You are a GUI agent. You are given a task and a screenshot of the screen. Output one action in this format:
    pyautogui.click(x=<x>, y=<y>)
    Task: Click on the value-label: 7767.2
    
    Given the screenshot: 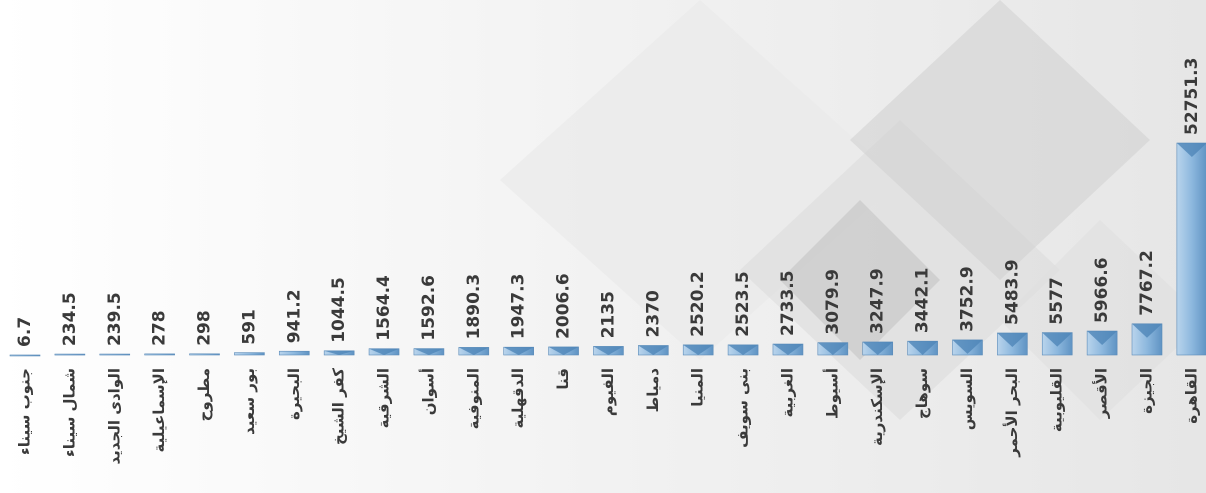 What is the action you would take?
    pyautogui.click(x=1147, y=283)
    